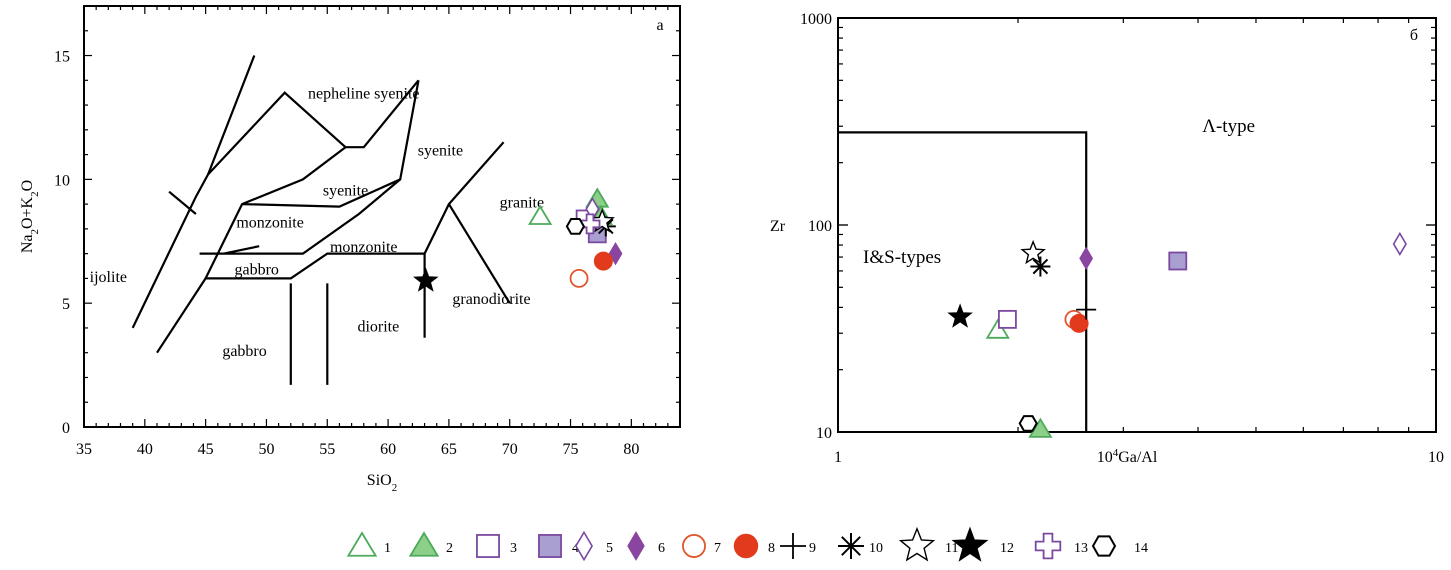  I want to click on x-tick-label: 45, so click(206, 449).